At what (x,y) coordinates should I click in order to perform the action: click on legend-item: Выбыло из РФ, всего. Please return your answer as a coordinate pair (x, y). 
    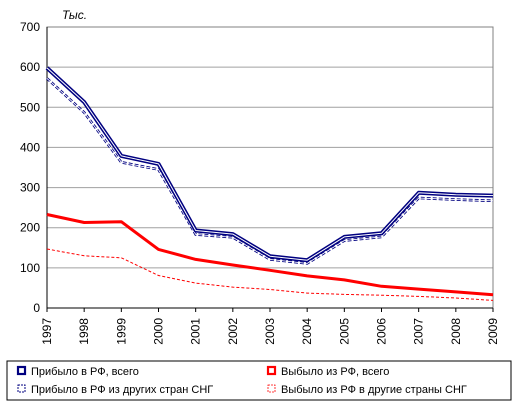
    Looking at the image, I should click on (327, 371).